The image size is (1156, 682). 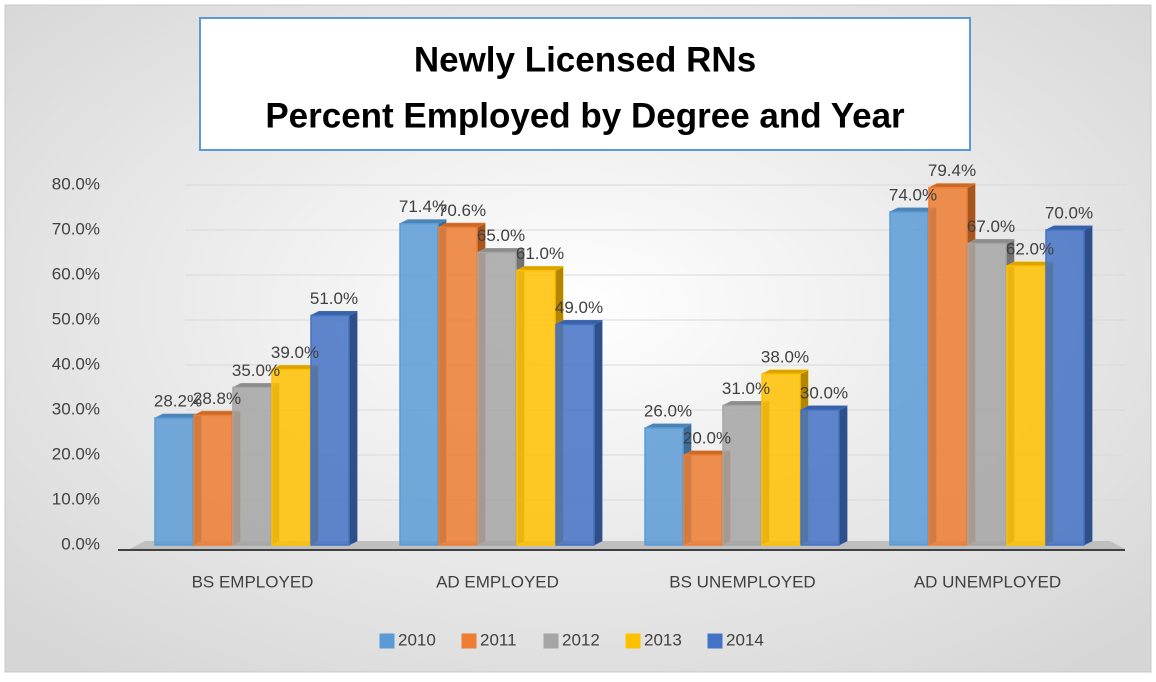 What do you see at coordinates (76, 183) in the screenshot?
I see `y-tick-label: 80.0%` at bounding box center [76, 183].